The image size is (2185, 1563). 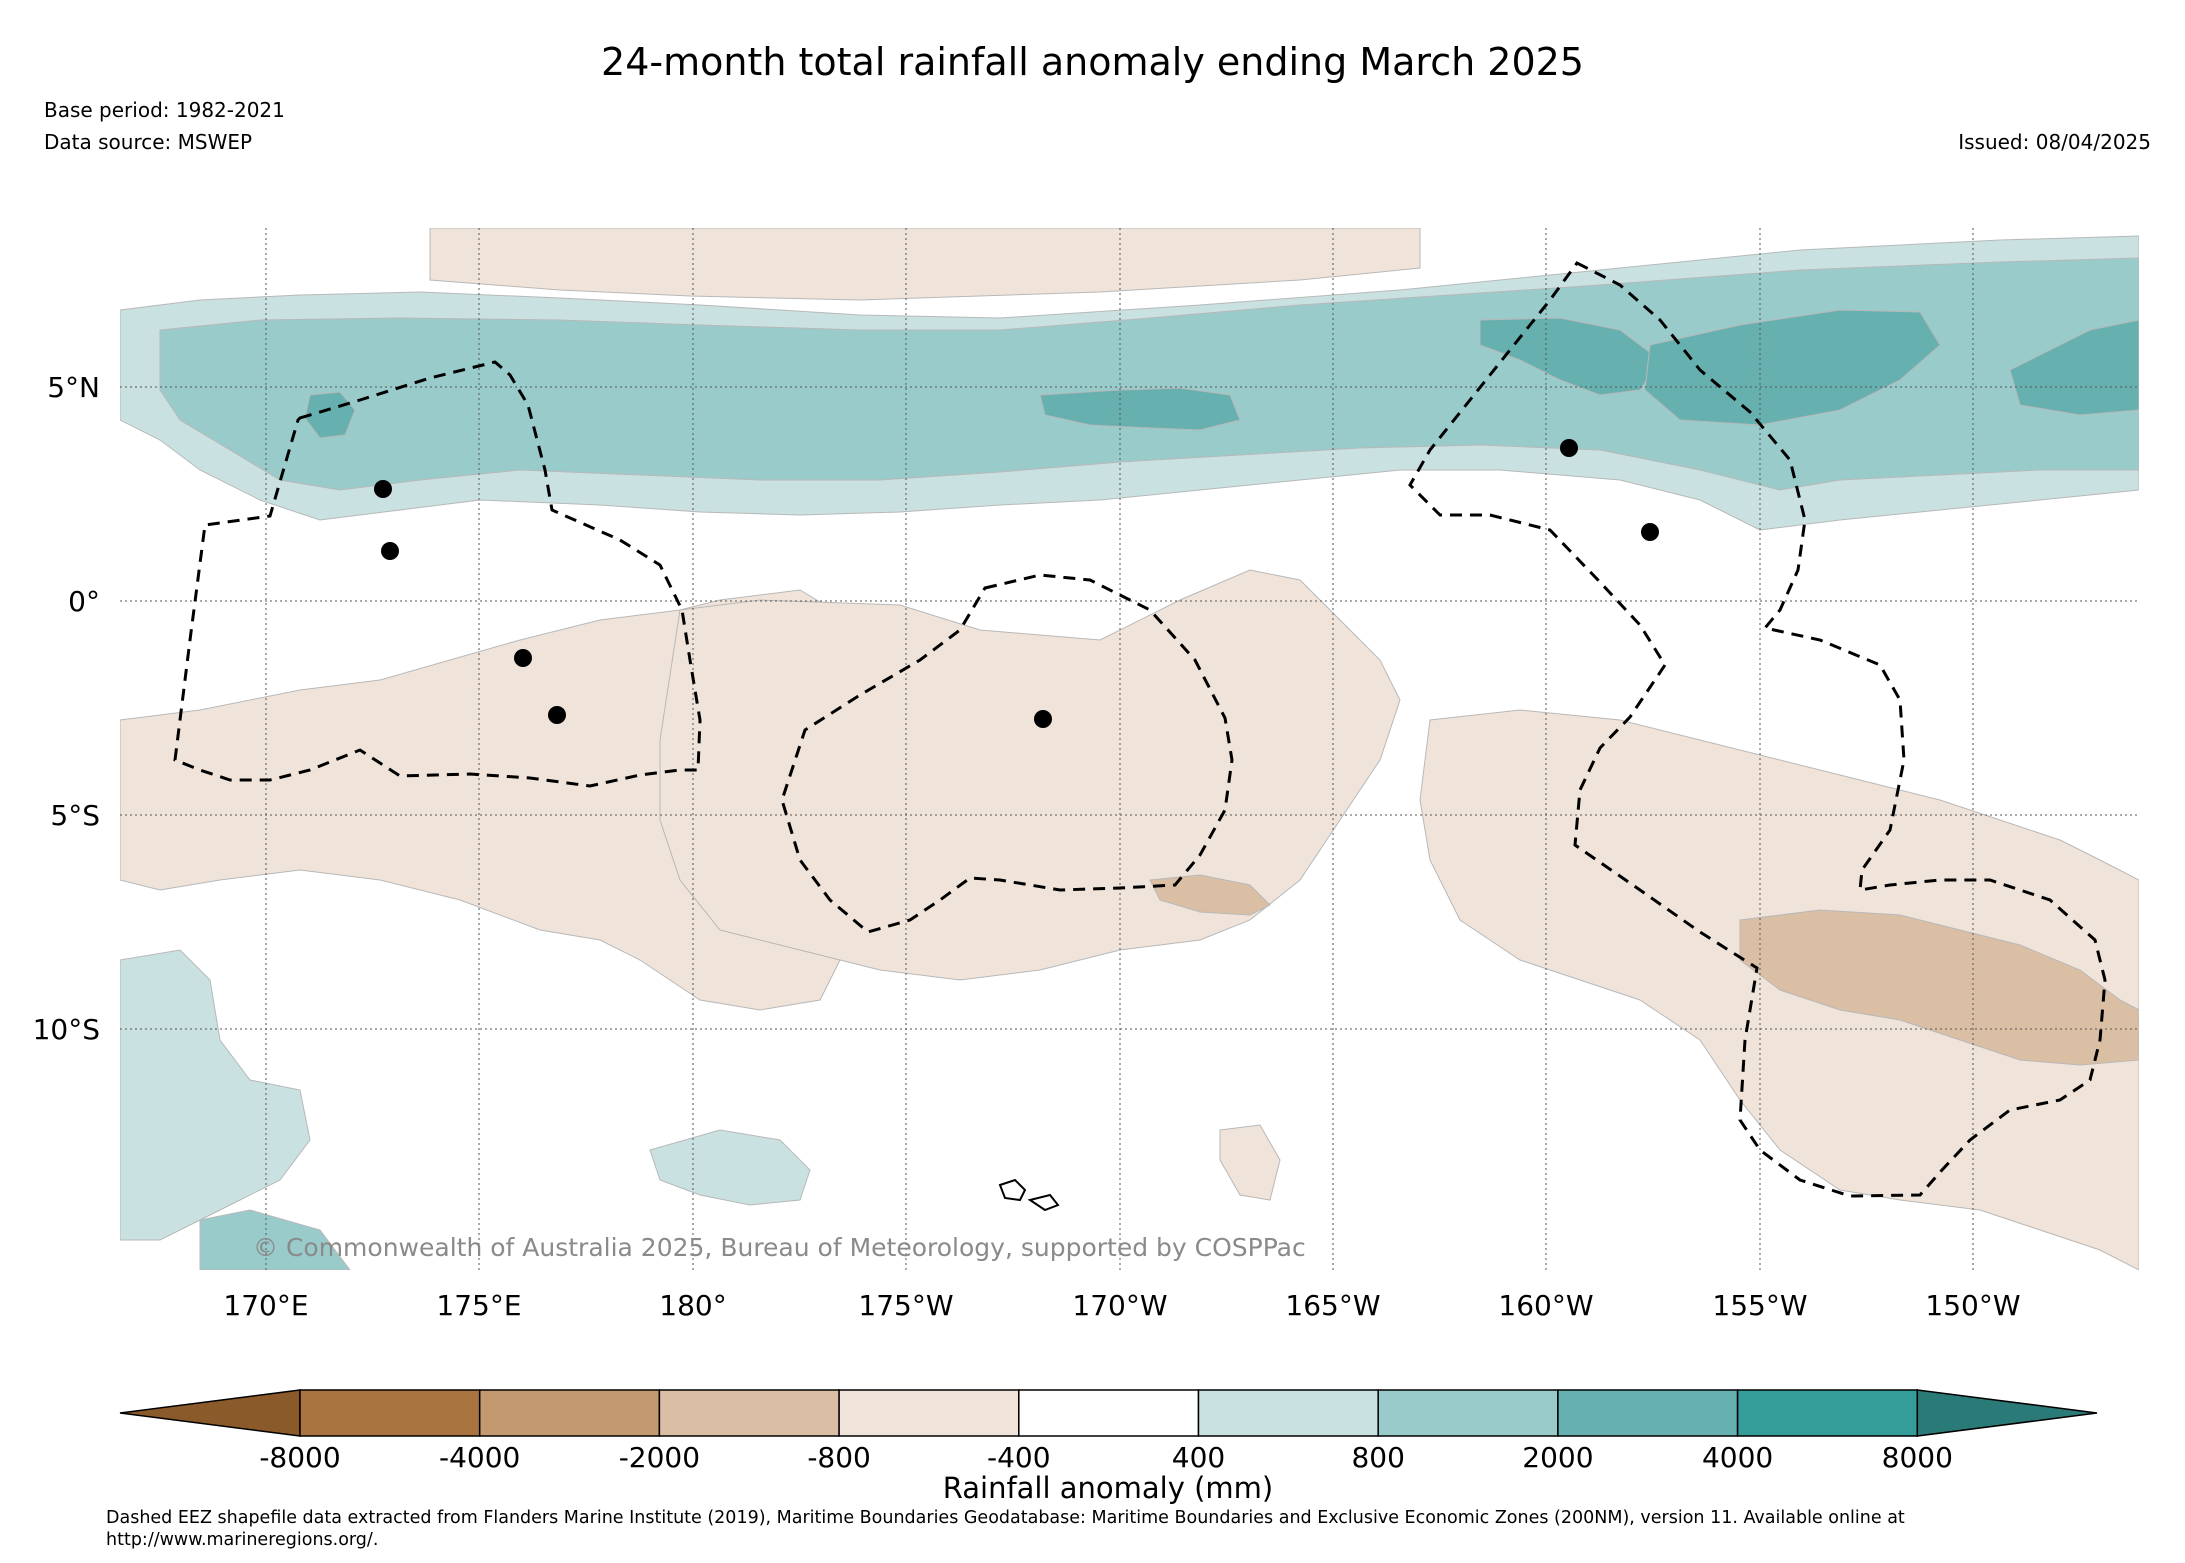 I want to click on colorbar-tick-label: 2000, so click(x=1557, y=1457).